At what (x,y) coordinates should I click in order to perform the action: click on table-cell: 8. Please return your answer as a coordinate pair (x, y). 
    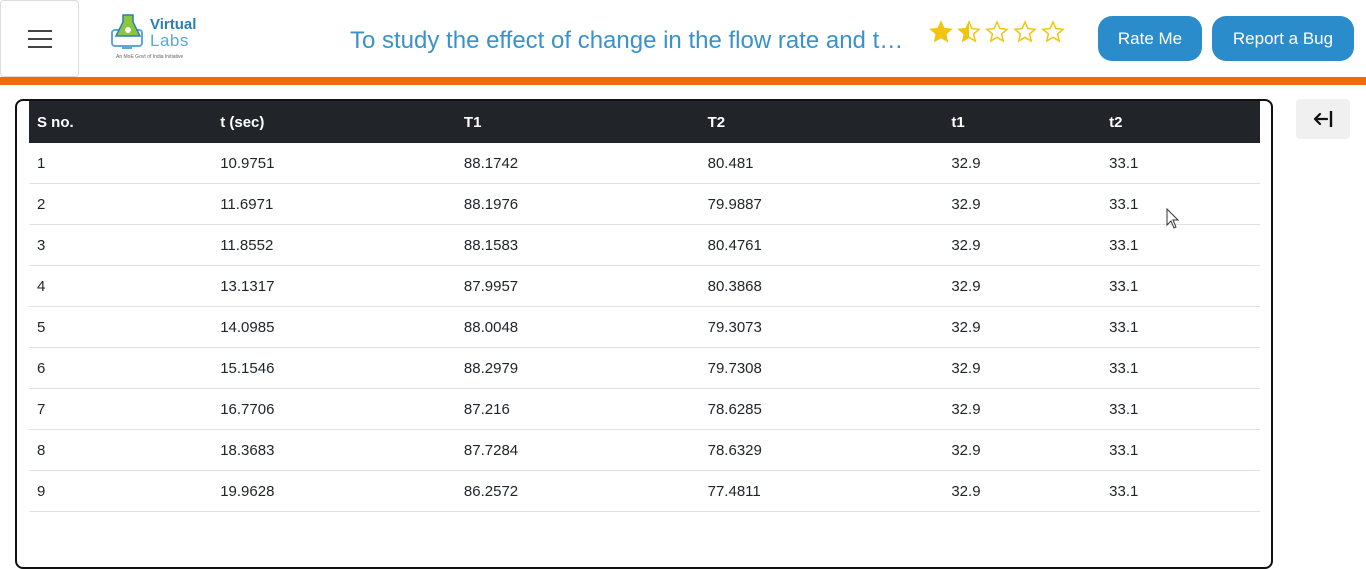
    Looking at the image, I should click on (121, 450).